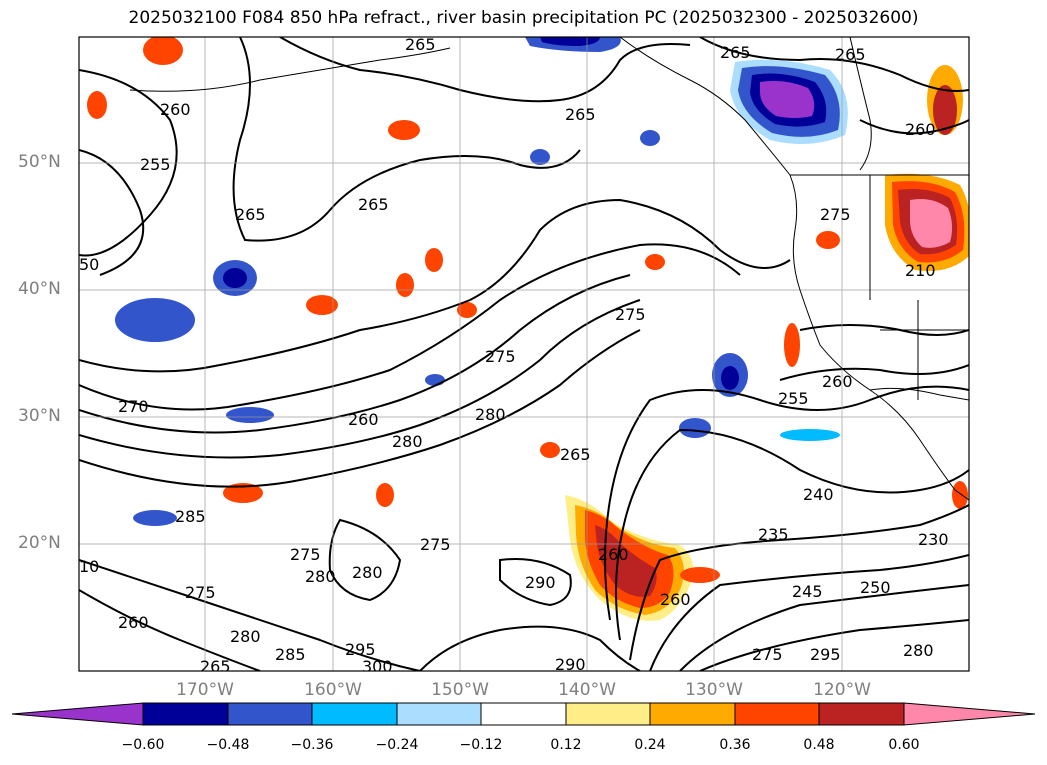 The width and height of the screenshot is (1047, 765). I want to click on svg-text: 240, so click(818, 494).